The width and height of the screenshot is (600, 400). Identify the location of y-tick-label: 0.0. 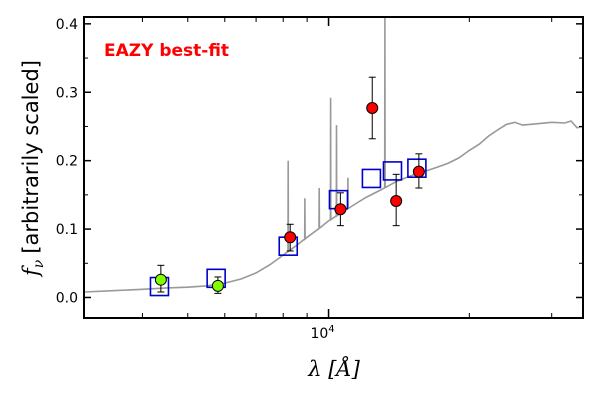
(67, 298).